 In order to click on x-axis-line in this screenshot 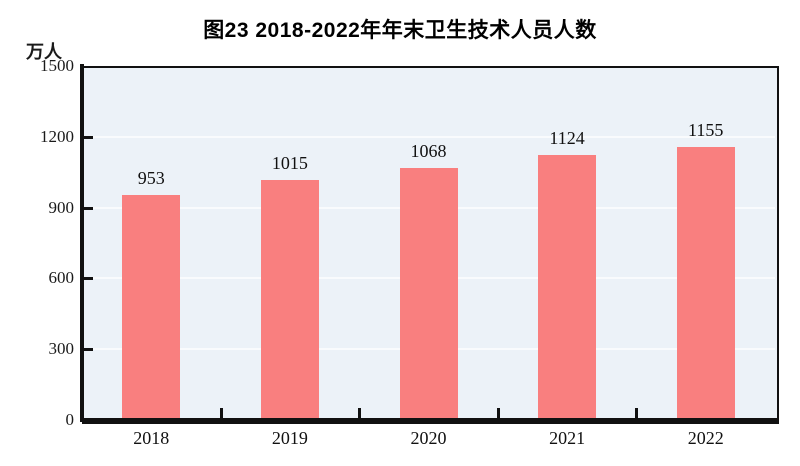, I will do `click(429, 420)`.